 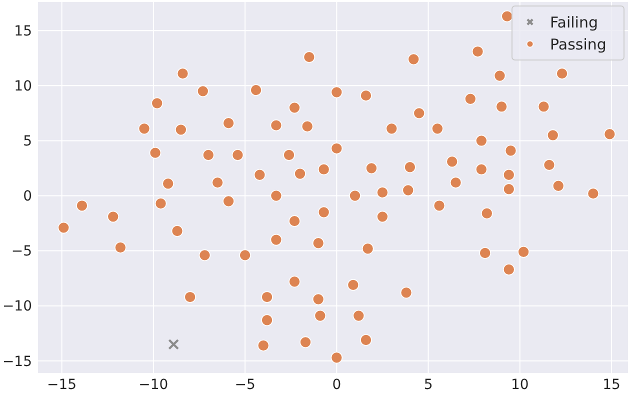 What do you see at coordinates (27, 142) in the screenshot?
I see `y-tick-label: 5` at bounding box center [27, 142].